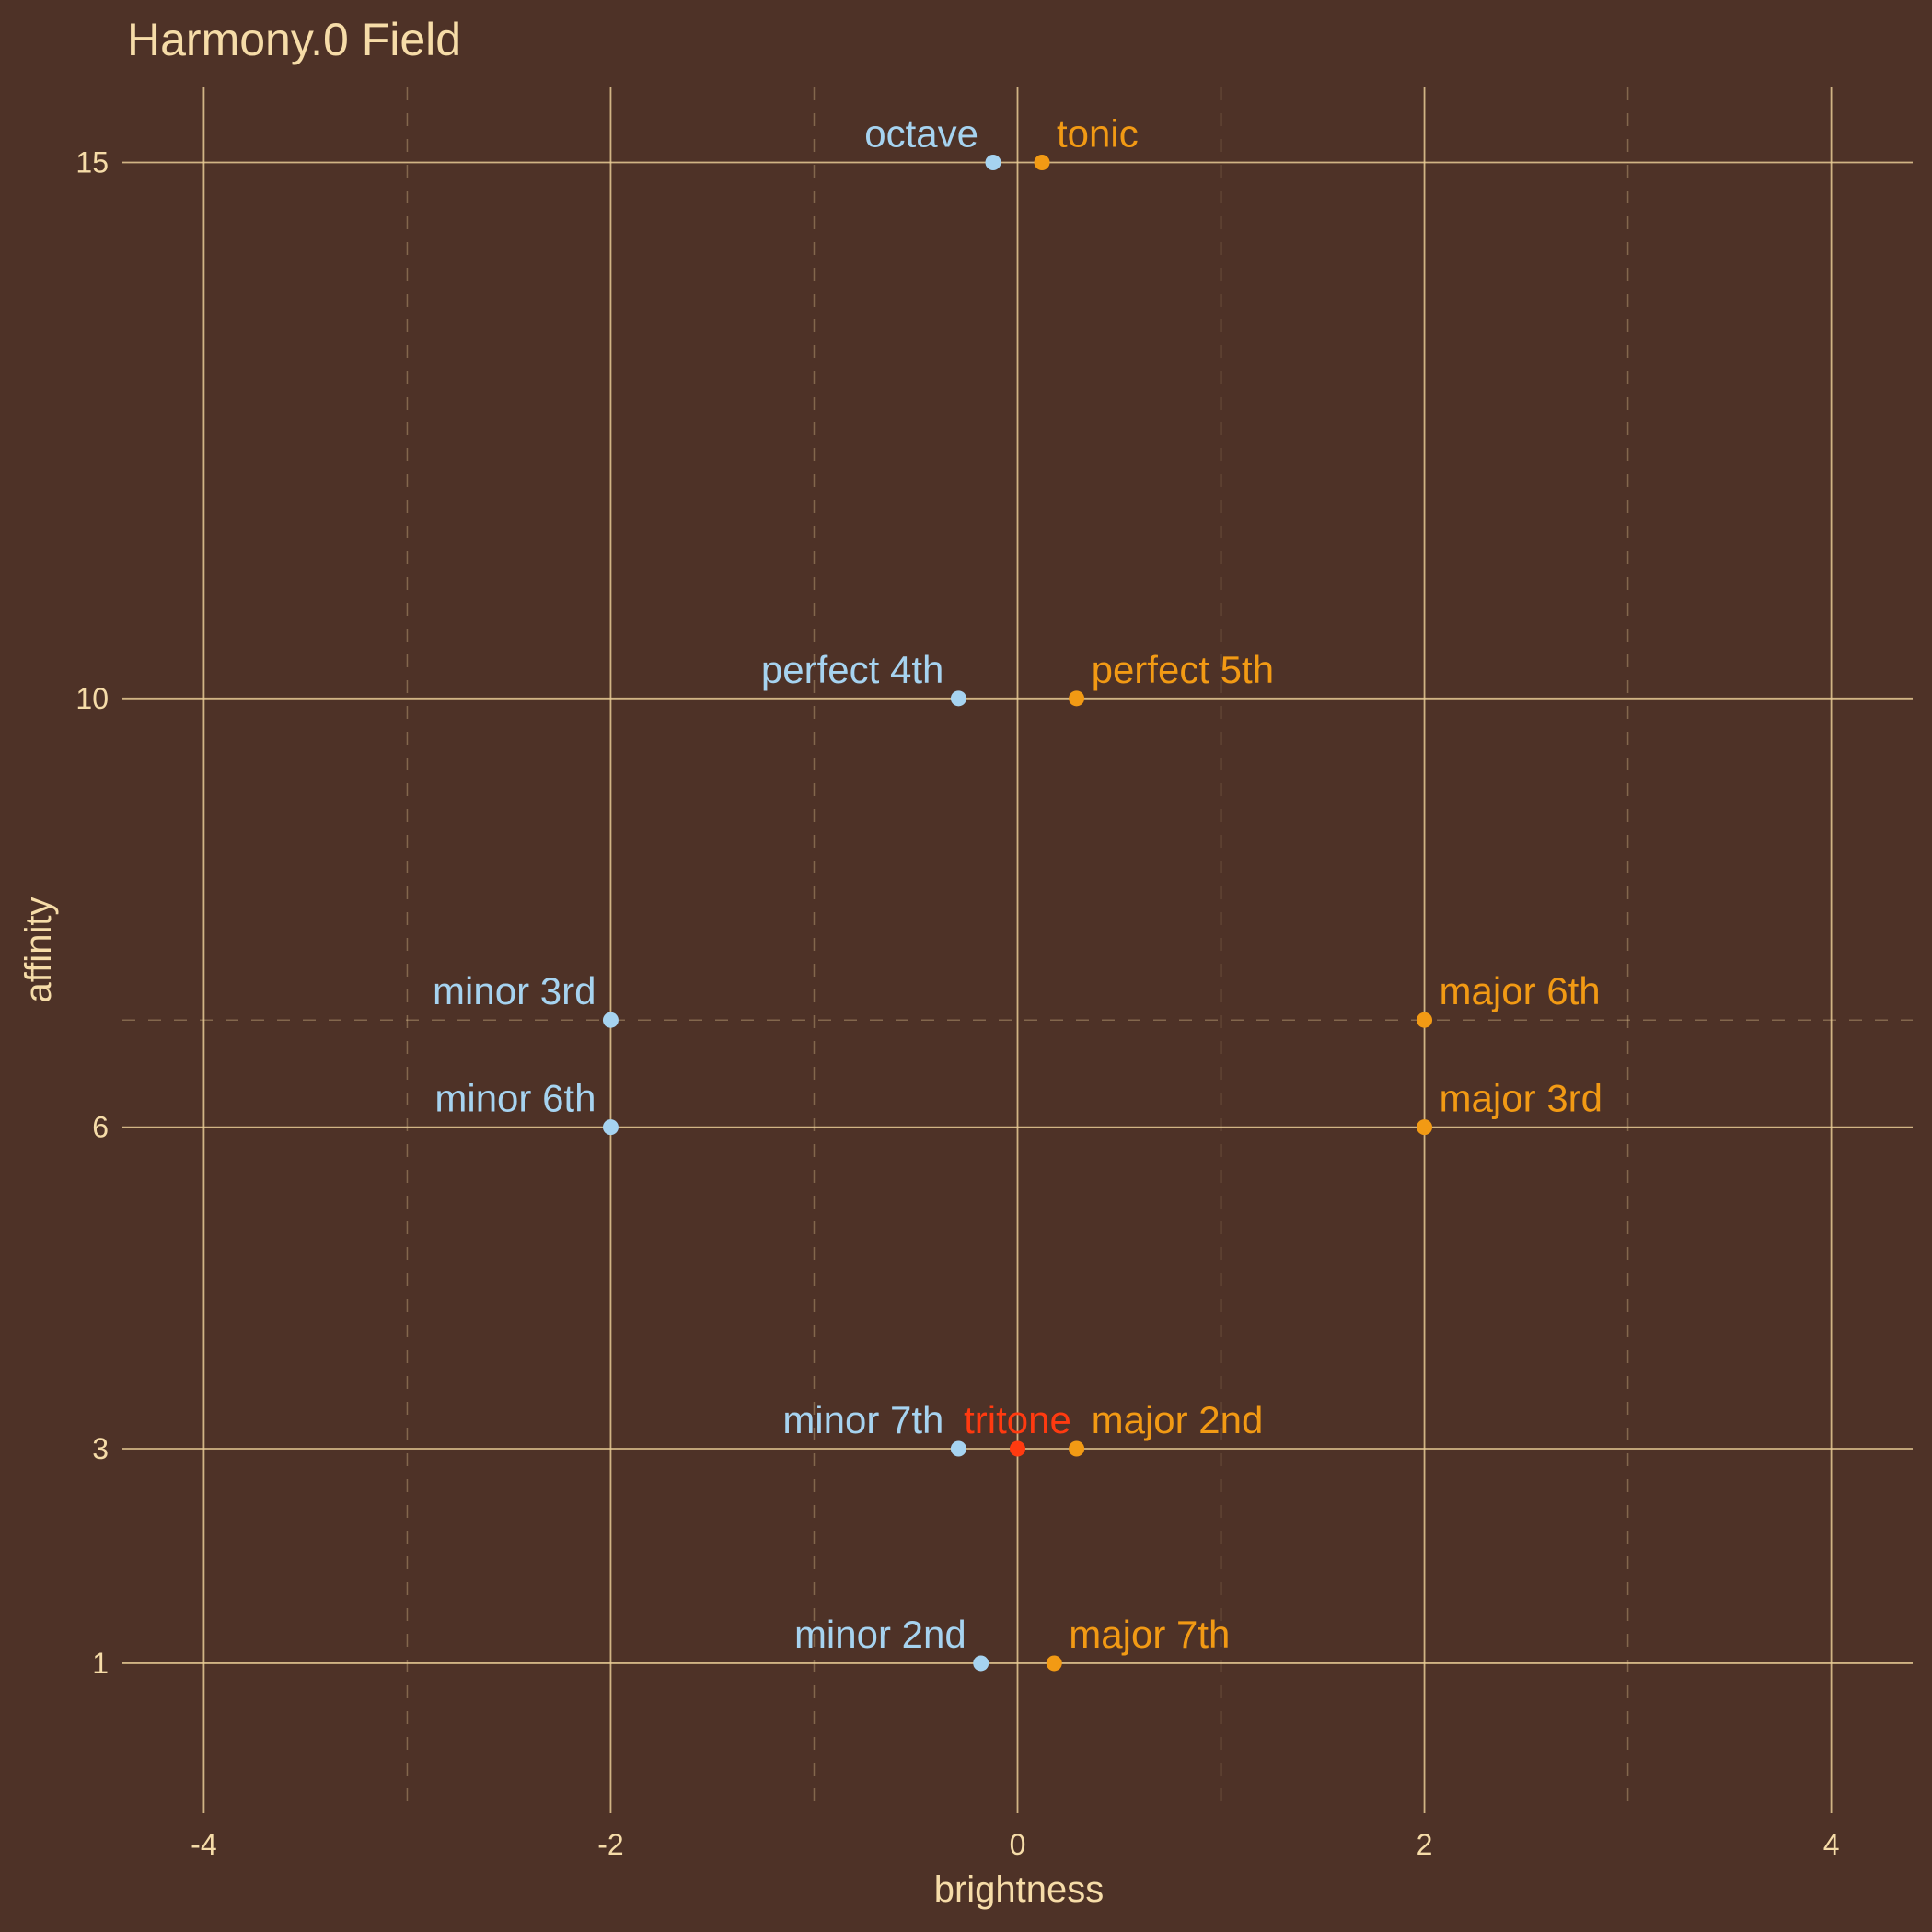  I want to click on point-tonic, so click(1042, 163).